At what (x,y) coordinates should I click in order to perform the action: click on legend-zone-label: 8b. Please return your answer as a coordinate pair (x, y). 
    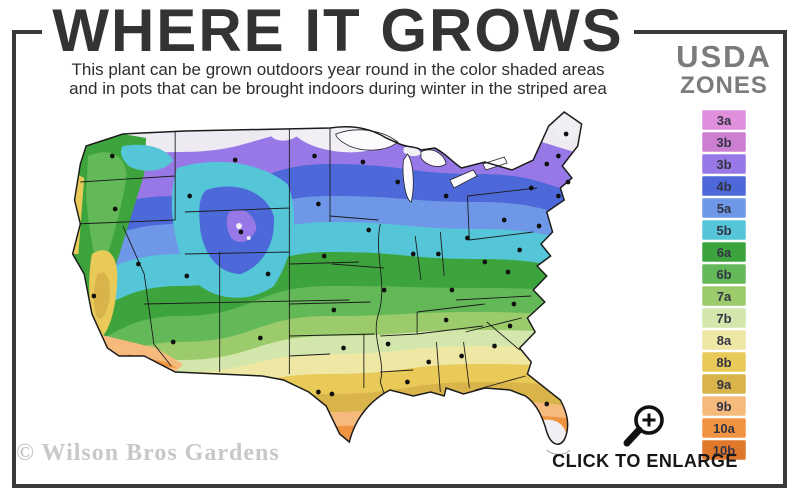
    Looking at the image, I should click on (724, 362).